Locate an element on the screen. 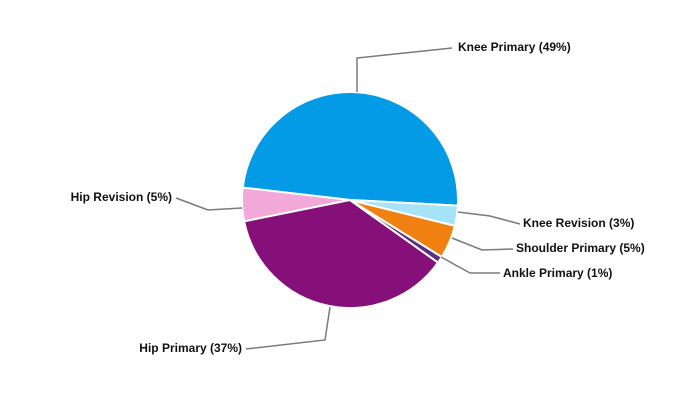 This screenshot has height=400, width=700. slice-label: Ankle Primary (1%) is located at coordinates (557, 273).